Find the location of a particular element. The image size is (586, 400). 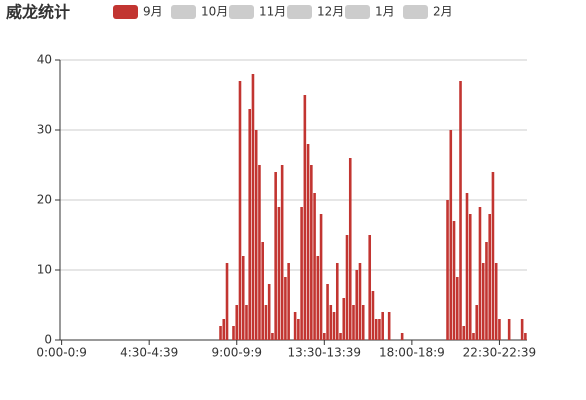

x-tick-label: 4:30-4:39 is located at coordinates (149, 353).